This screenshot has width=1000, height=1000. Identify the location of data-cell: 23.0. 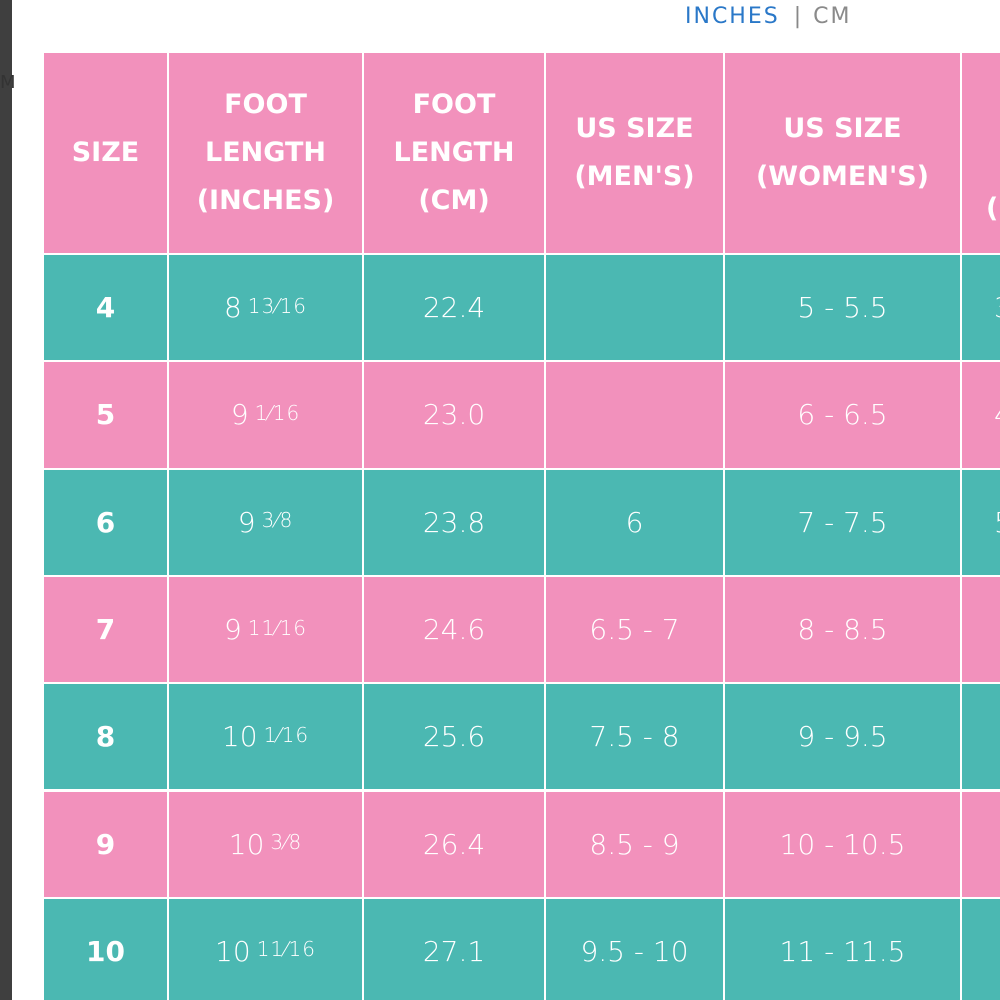
(454, 415).